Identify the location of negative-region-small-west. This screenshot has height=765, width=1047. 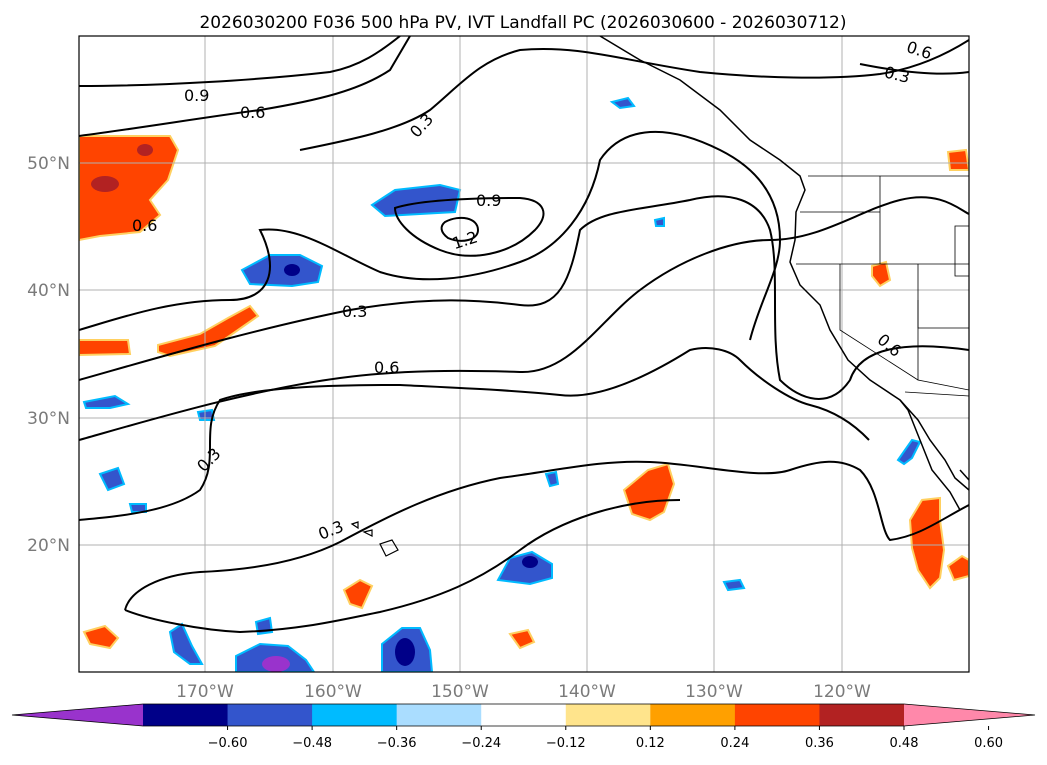
(106, 401).